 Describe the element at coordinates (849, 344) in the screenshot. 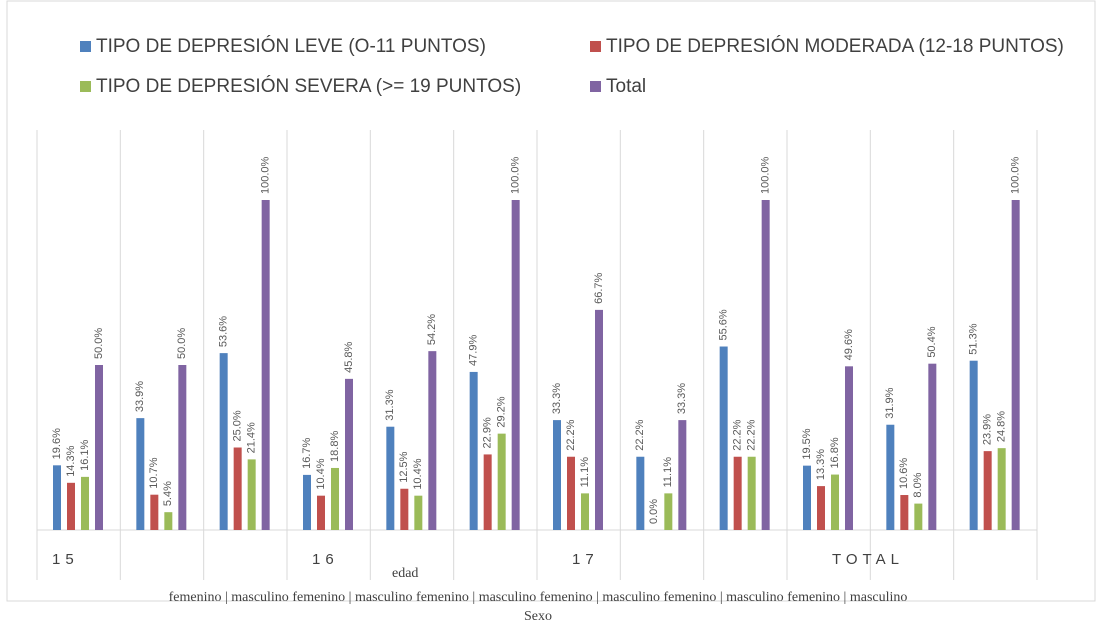

I see `value-label: 49.6%` at that location.